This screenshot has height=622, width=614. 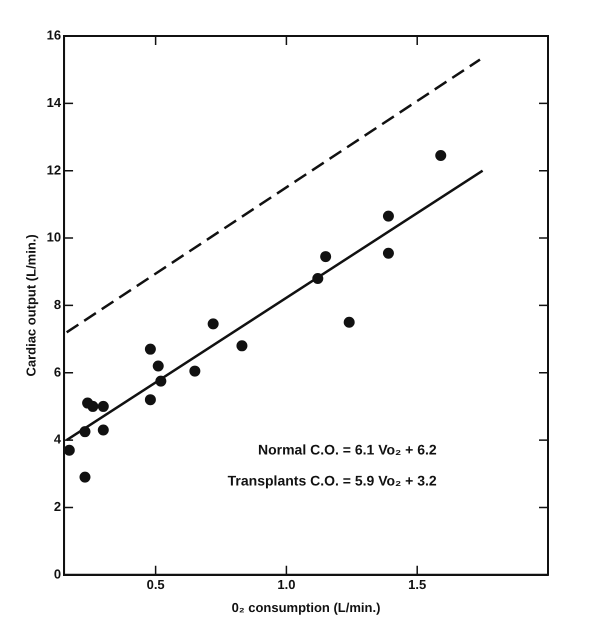 What do you see at coordinates (155, 584) in the screenshot?
I see `x-tick-label: 0.5` at bounding box center [155, 584].